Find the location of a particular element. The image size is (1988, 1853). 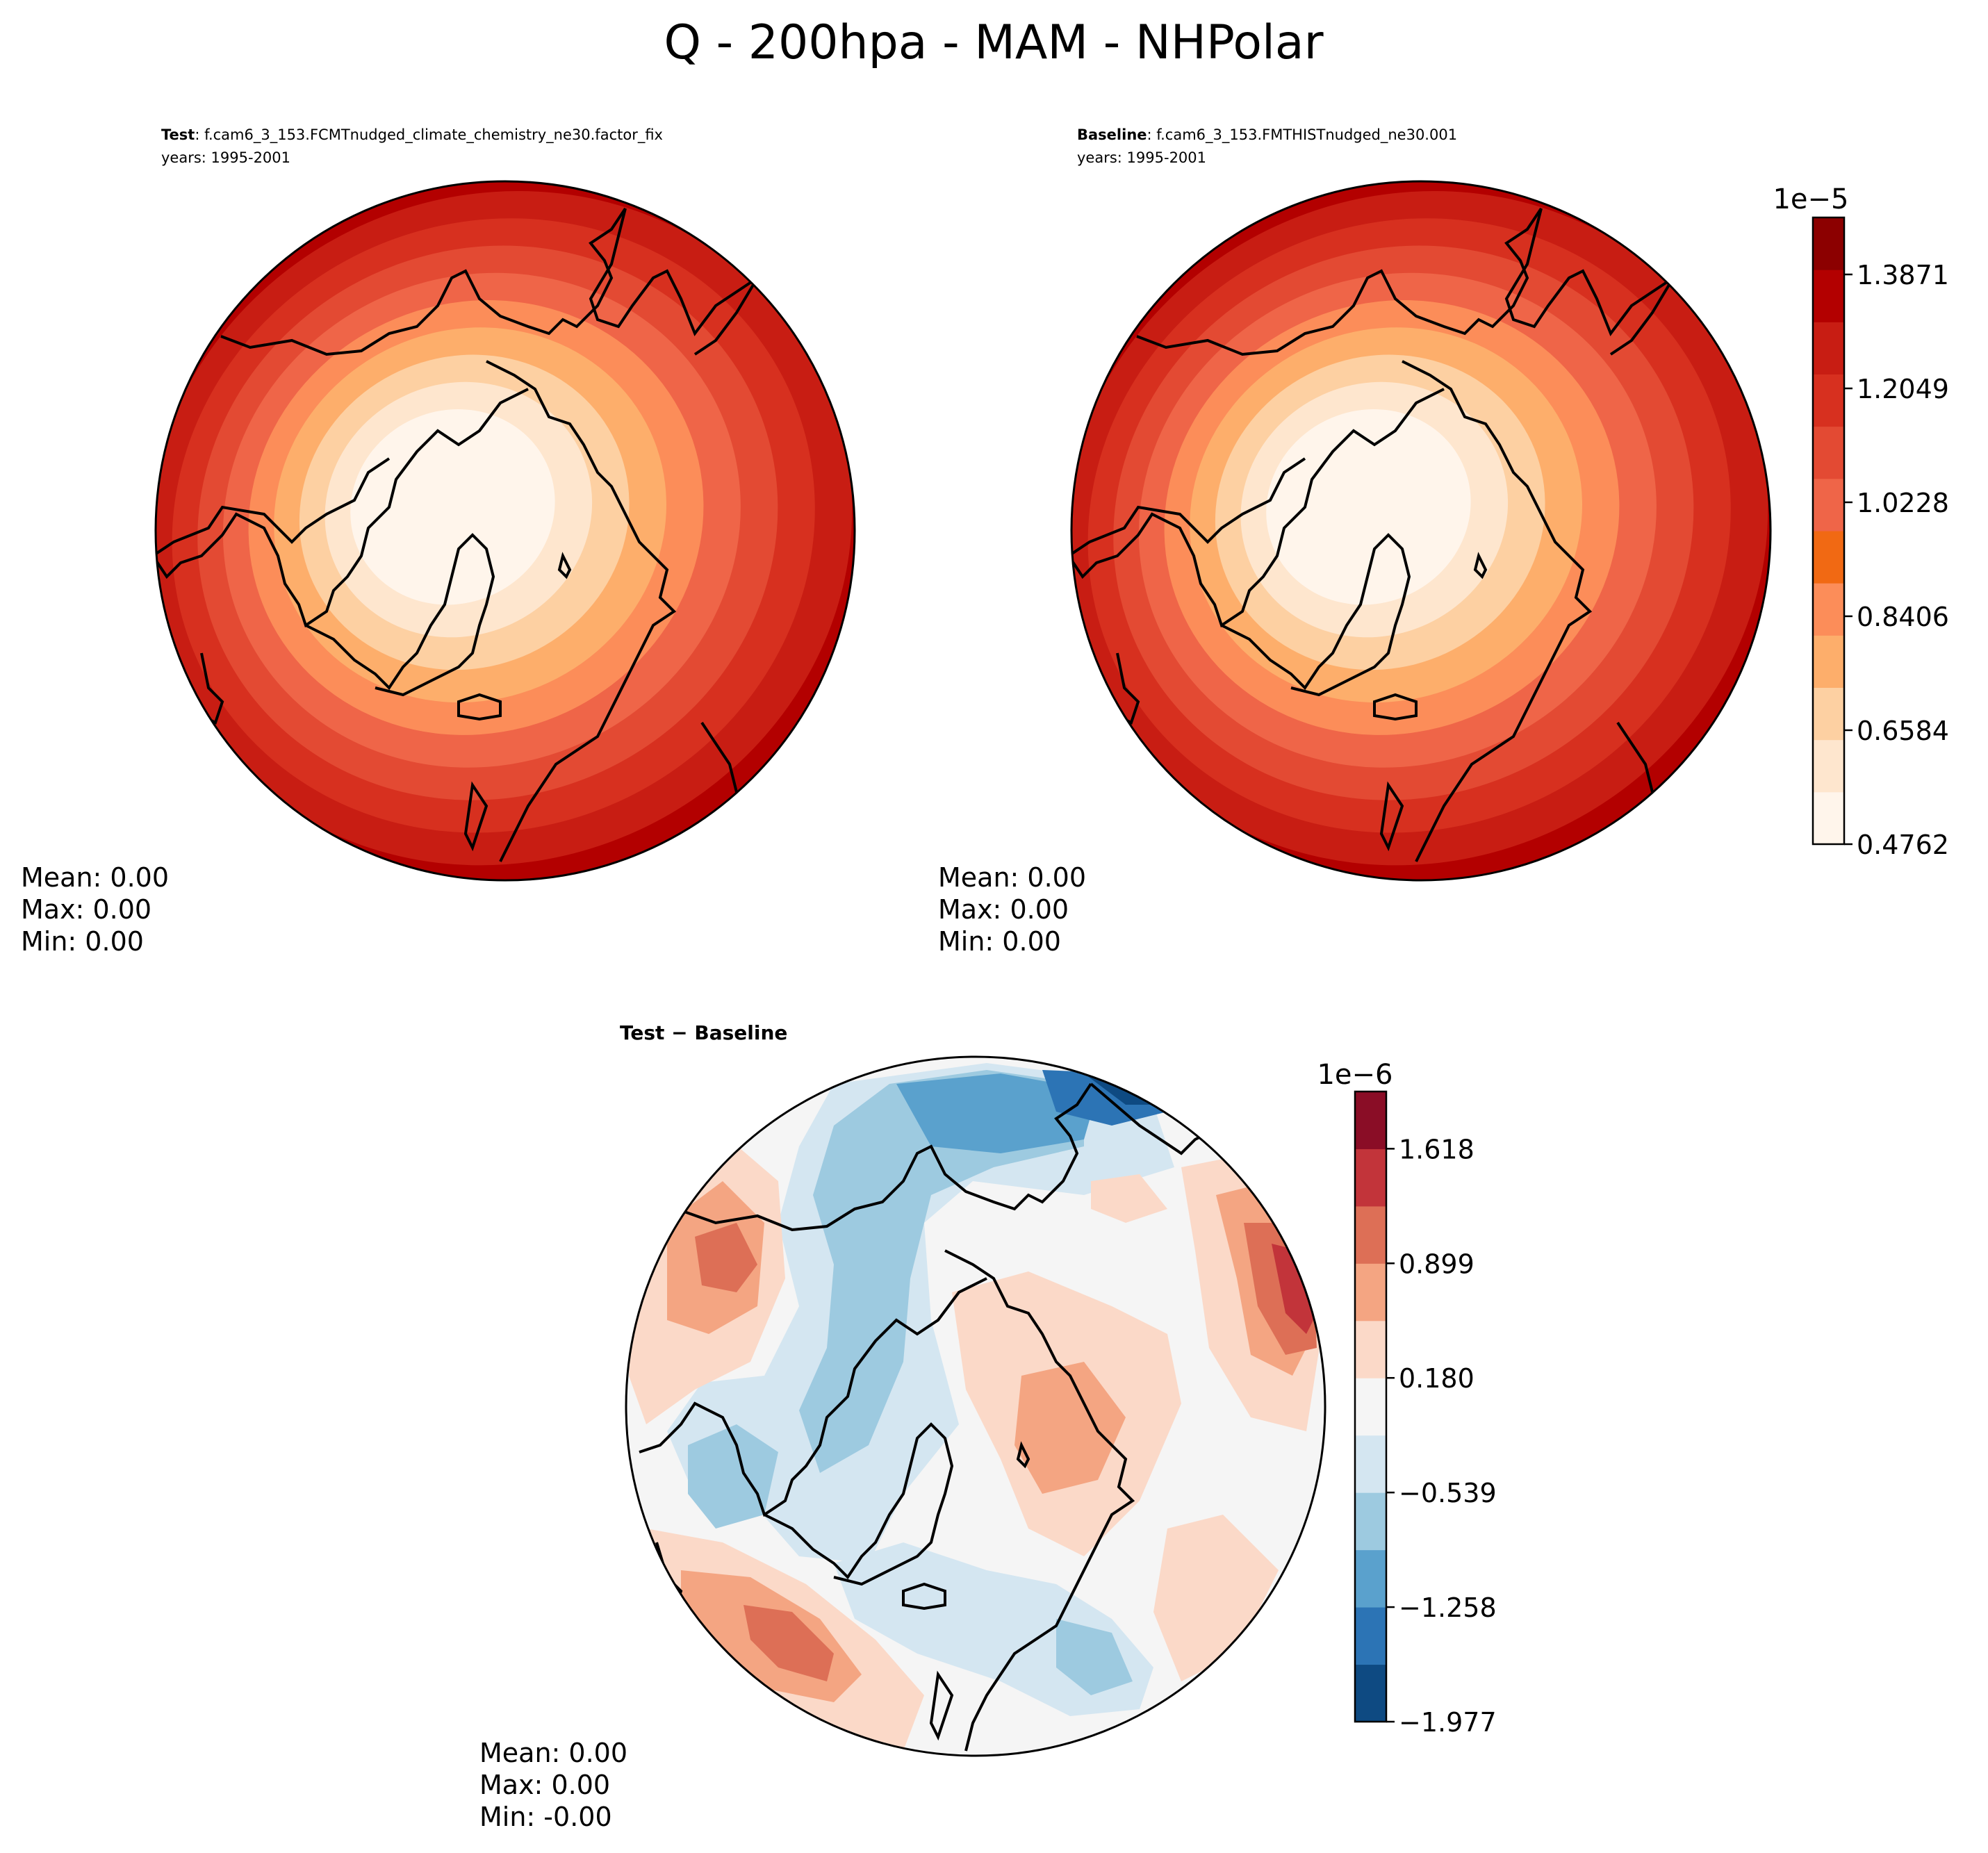

panel-baseline-max: Max: 0.00 is located at coordinates (1003, 909).